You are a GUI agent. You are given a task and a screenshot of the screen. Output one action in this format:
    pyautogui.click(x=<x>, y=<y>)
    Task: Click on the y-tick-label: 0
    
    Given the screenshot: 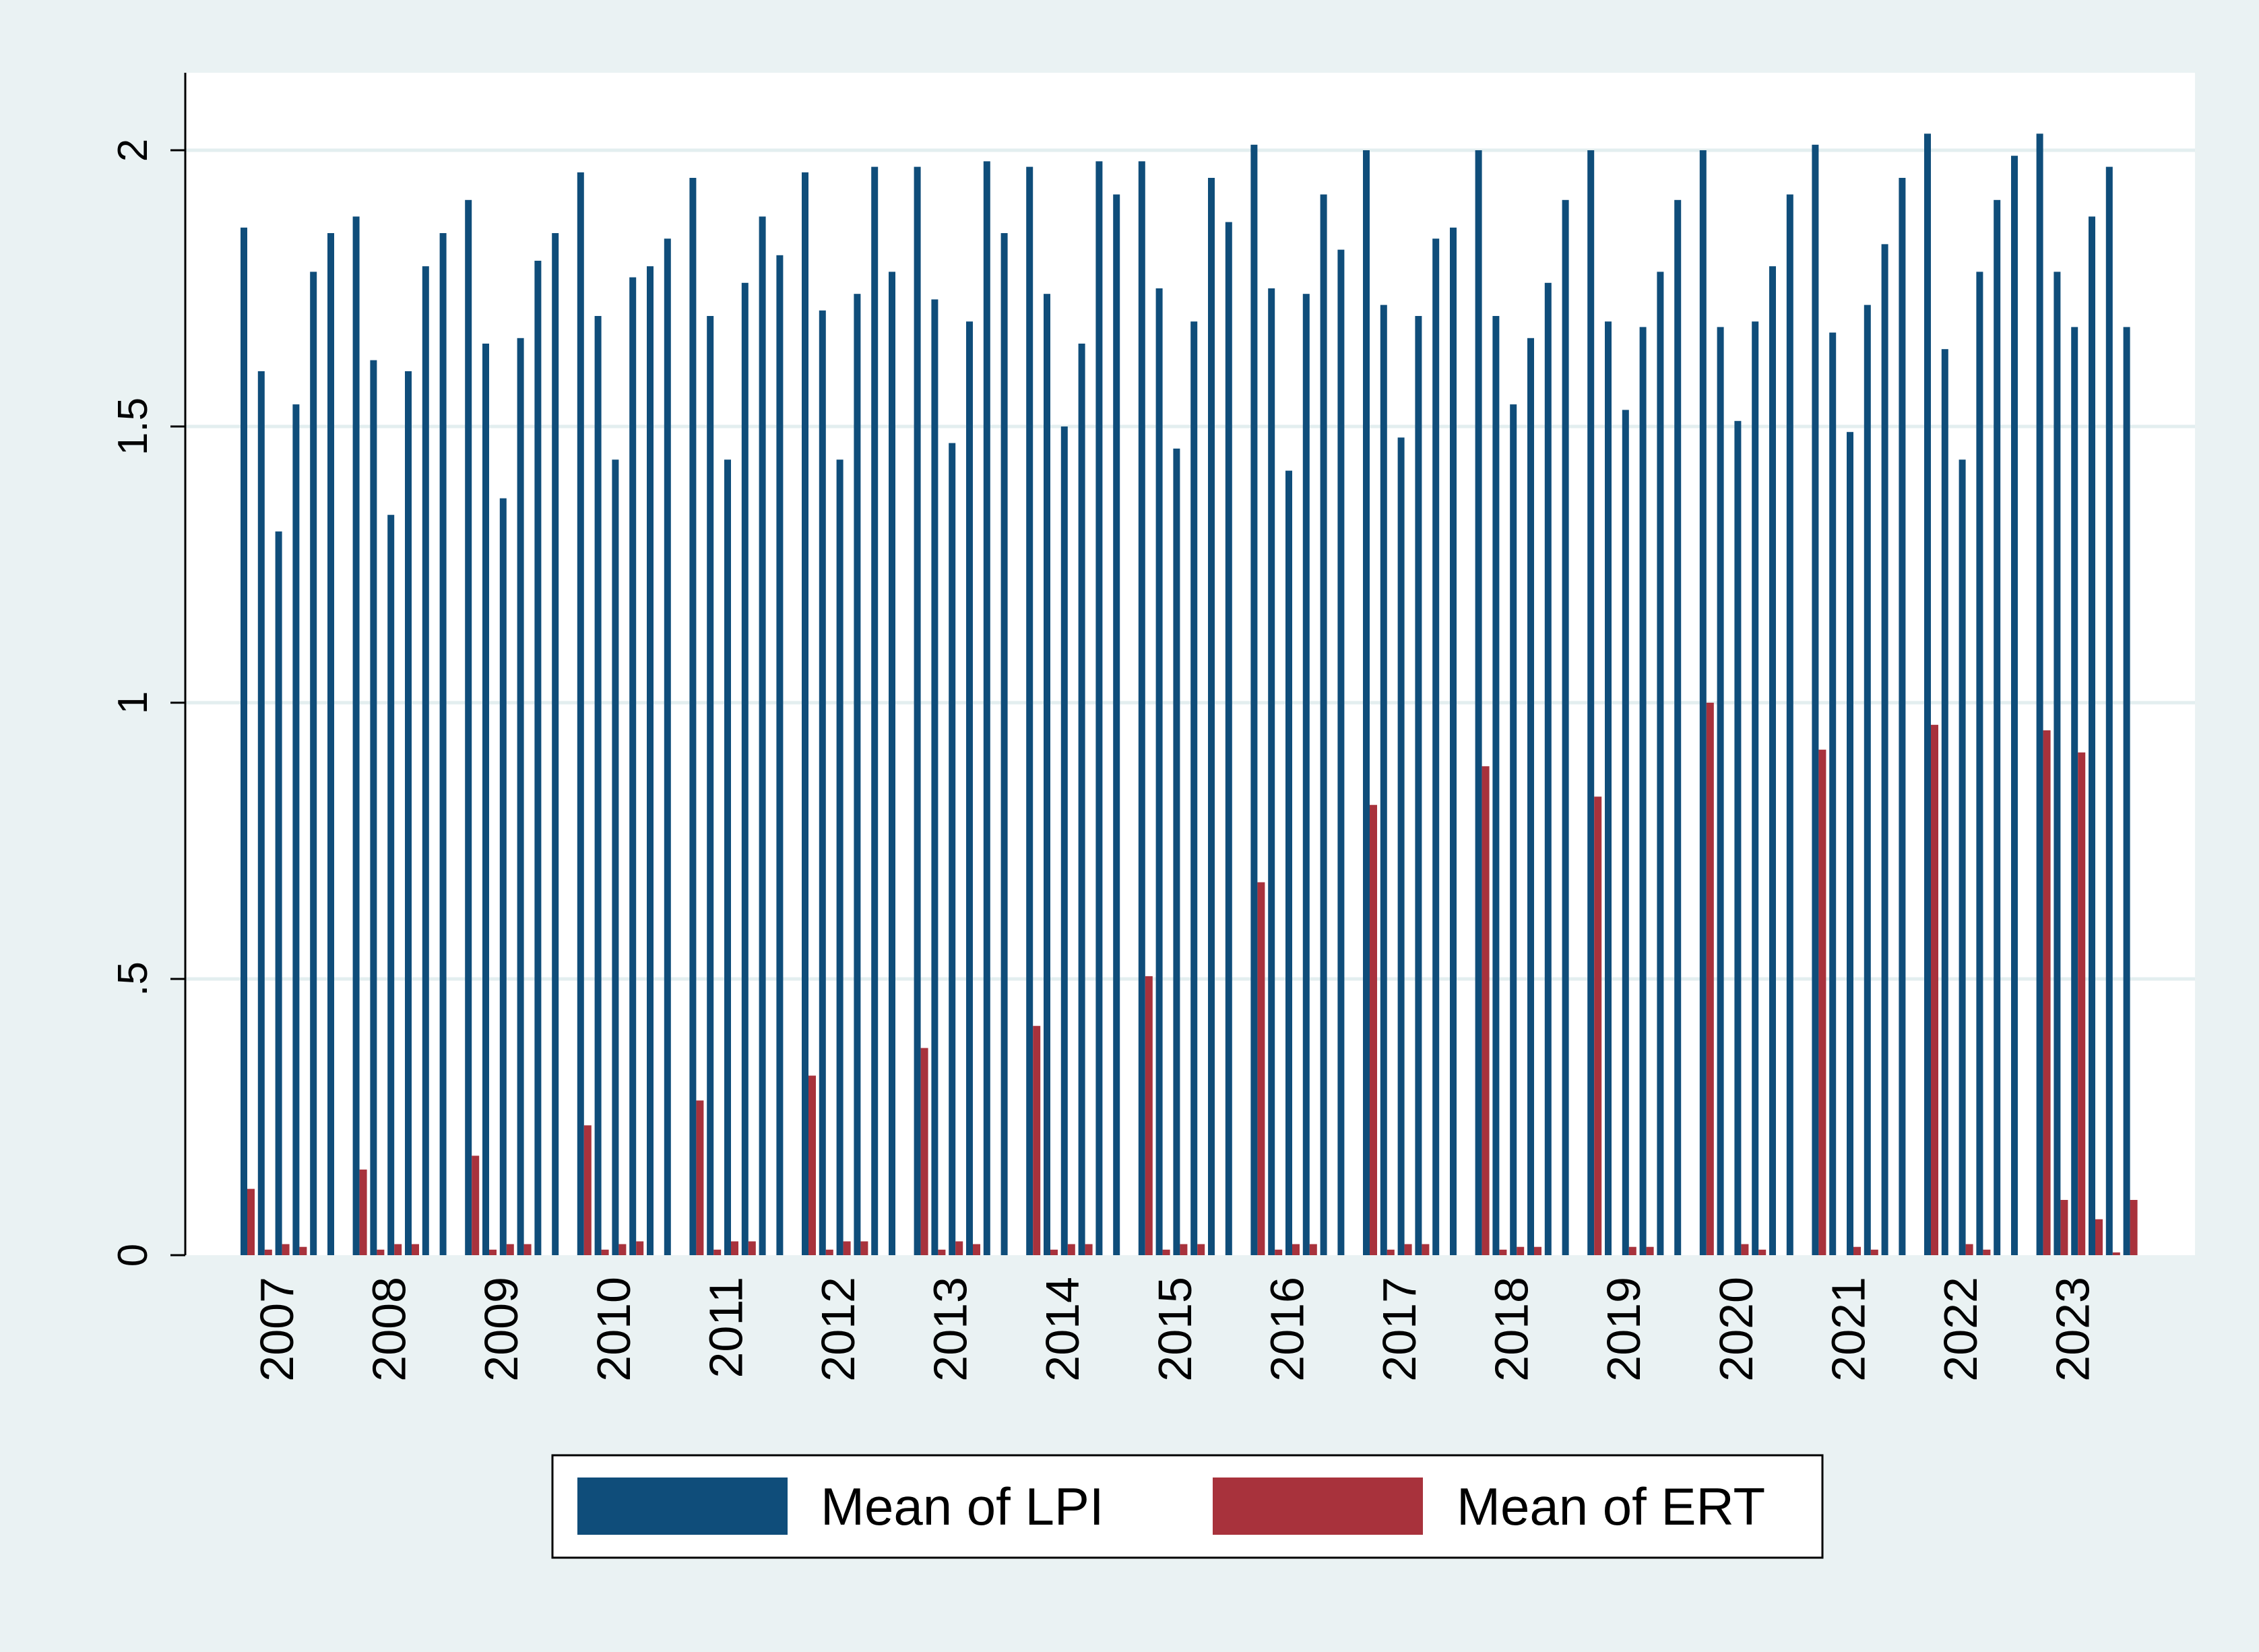 What is the action you would take?
    pyautogui.click(x=133, y=1255)
    